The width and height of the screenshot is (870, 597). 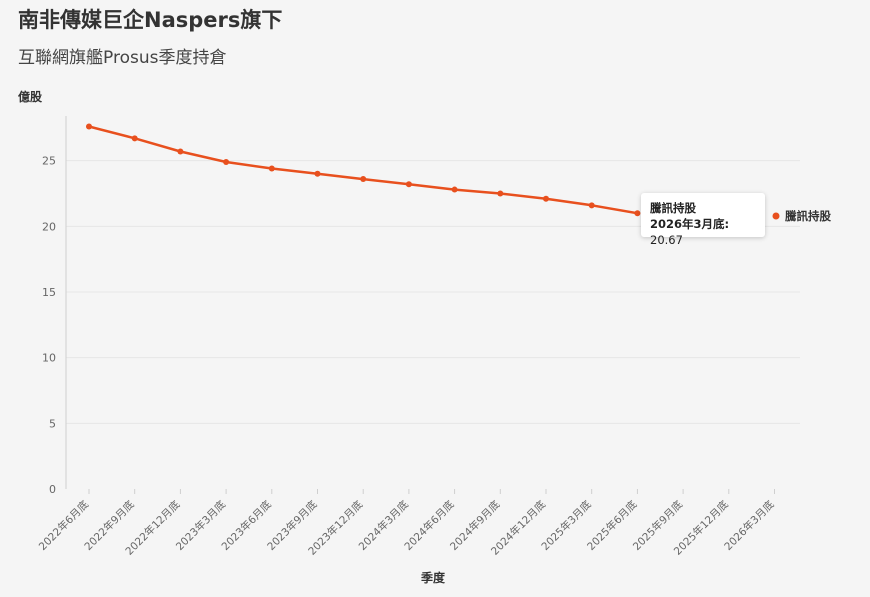 I want to click on data-tooltip: 騰訊持股 2026年3月底: 20.67, so click(x=703, y=220).